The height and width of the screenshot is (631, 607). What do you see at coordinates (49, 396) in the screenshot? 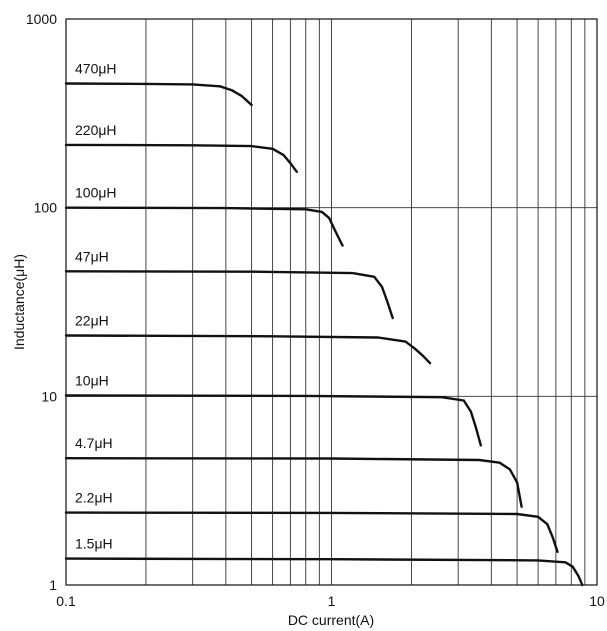
I see `y-tick-label: 10` at bounding box center [49, 396].